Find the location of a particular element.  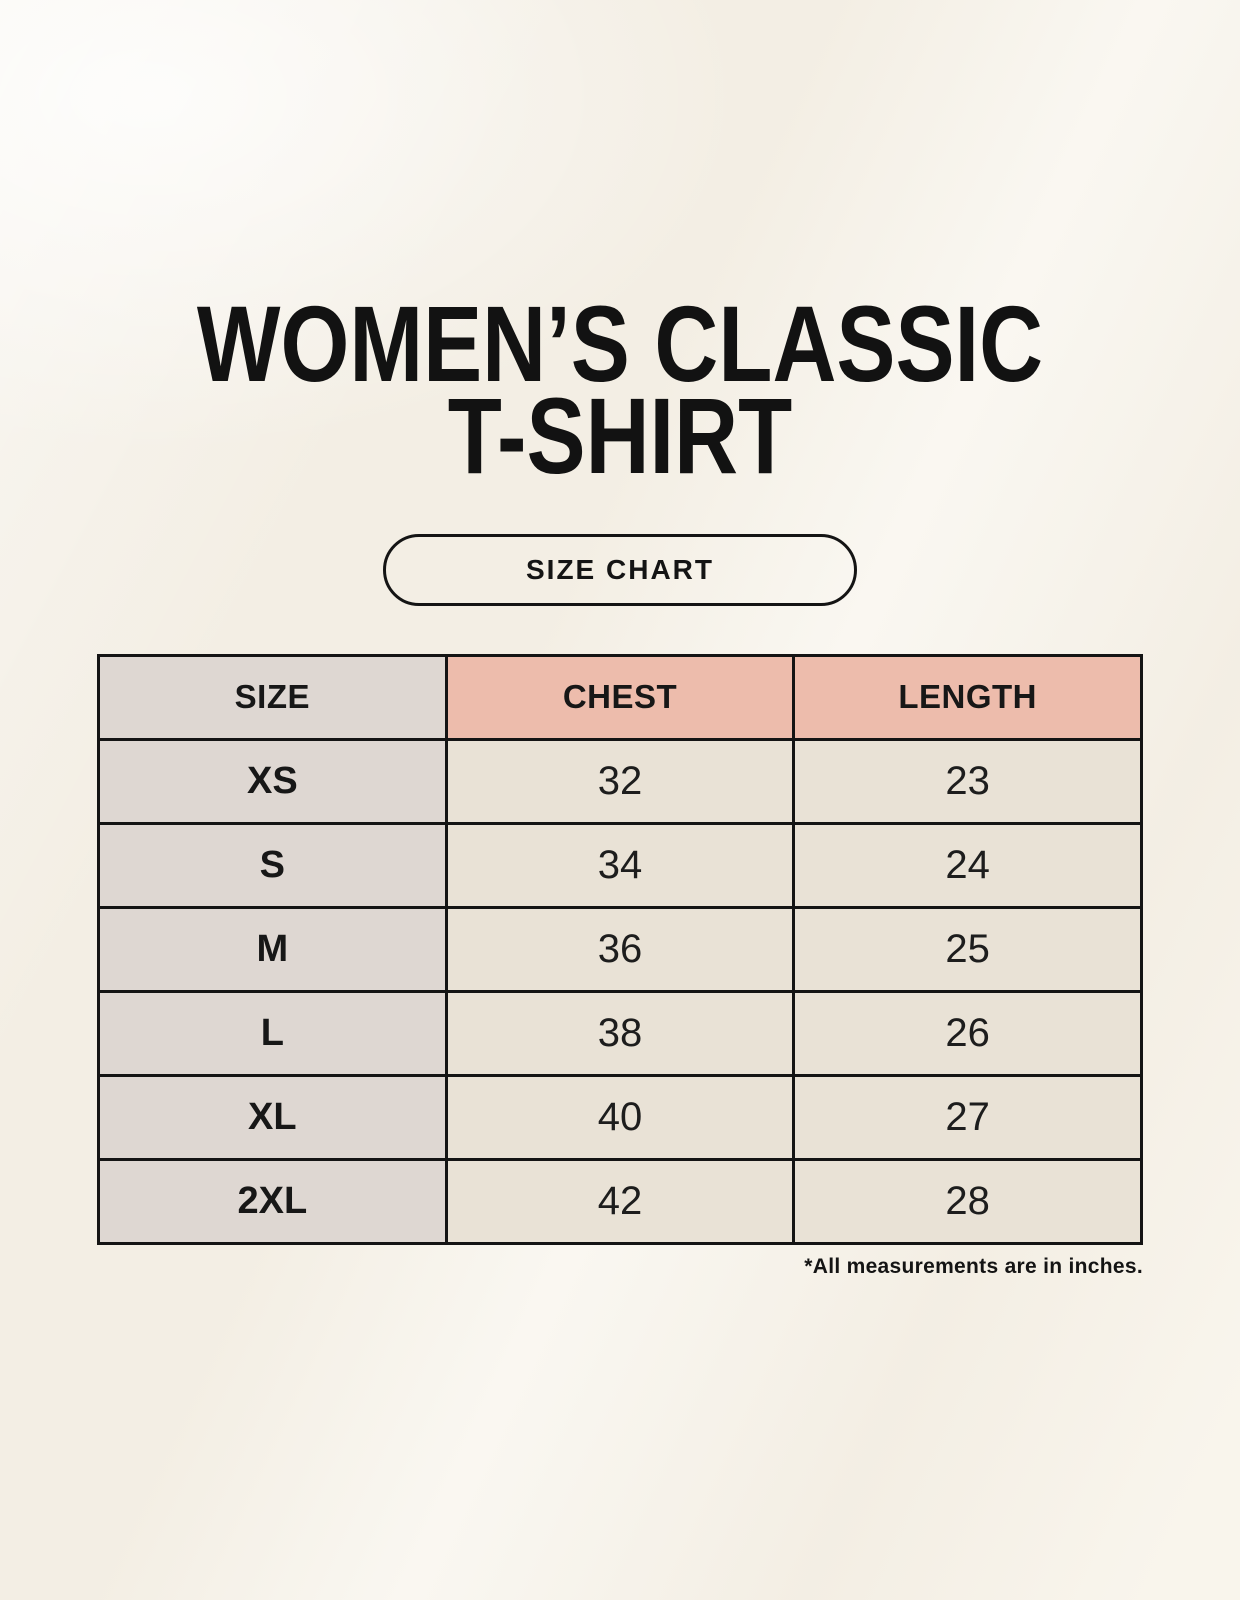

column-header-size: SIZE is located at coordinates (272, 697).